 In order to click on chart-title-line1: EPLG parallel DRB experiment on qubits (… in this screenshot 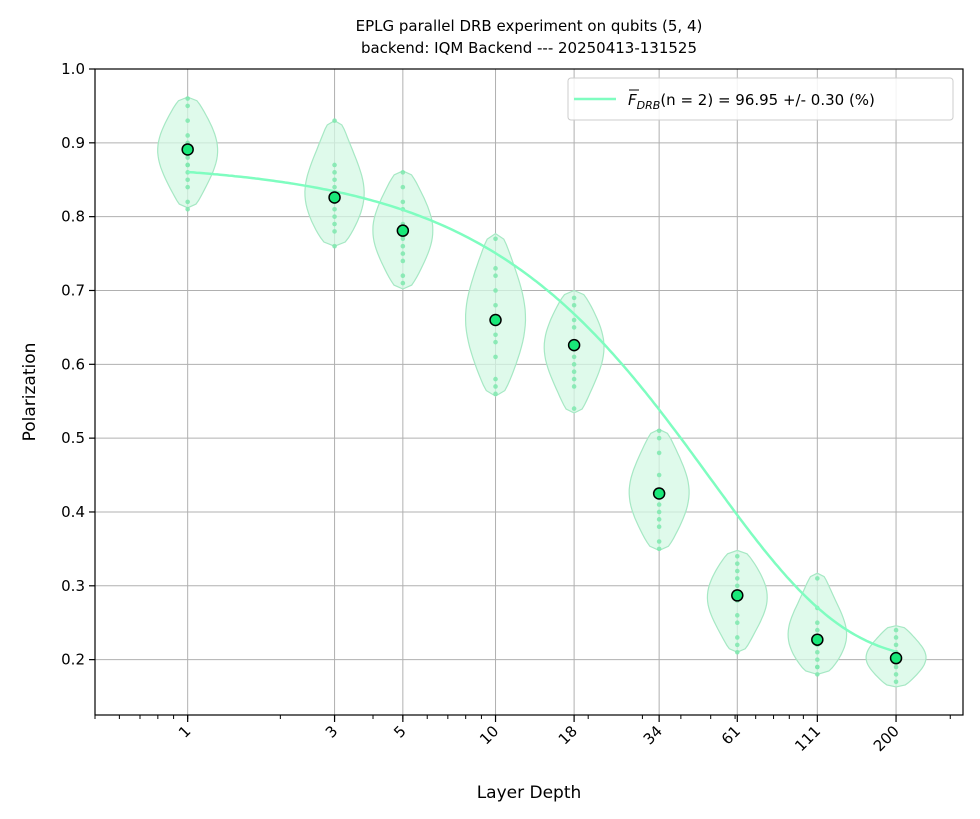, I will do `click(529, 26)`.